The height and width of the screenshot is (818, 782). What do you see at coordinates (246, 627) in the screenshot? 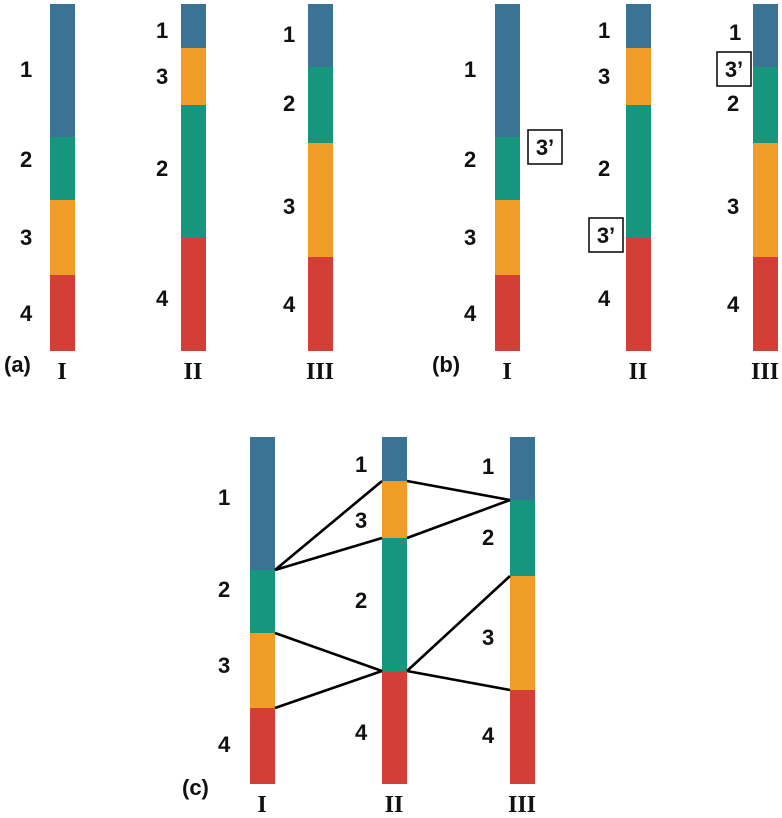
I see `panel-c-bar-I: 1 2 3 4 I` at bounding box center [246, 627].